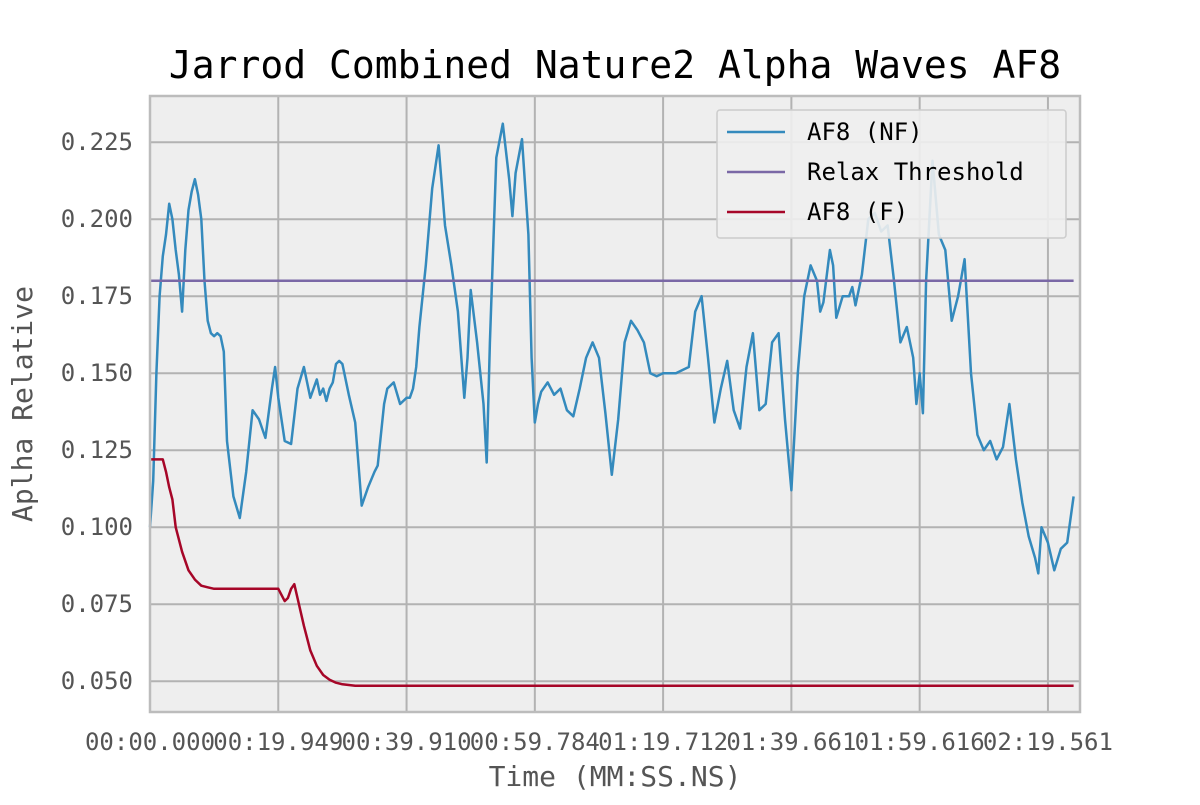  What do you see at coordinates (97, 681) in the screenshot?
I see `y-tick-label: 0.050` at bounding box center [97, 681].